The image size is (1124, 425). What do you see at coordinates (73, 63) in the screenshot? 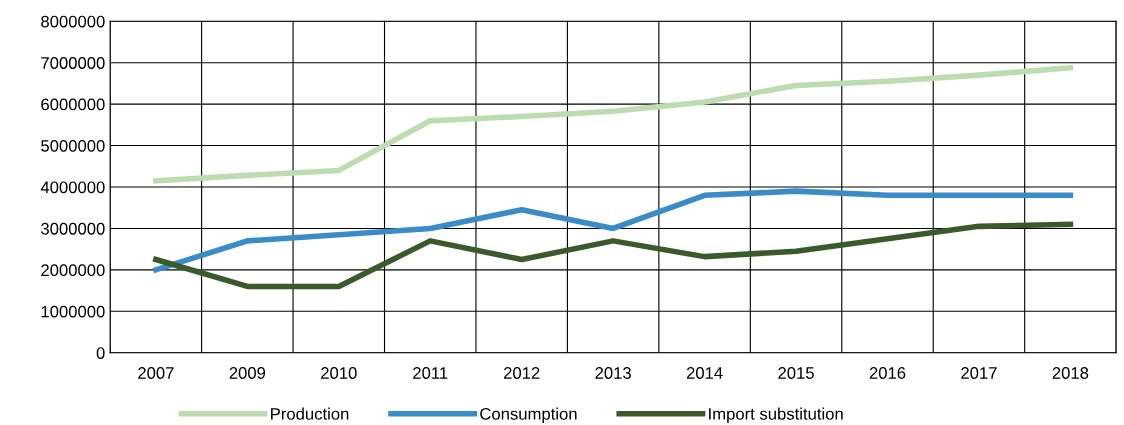
I see `y-tick-label: 7000000` at bounding box center [73, 63].